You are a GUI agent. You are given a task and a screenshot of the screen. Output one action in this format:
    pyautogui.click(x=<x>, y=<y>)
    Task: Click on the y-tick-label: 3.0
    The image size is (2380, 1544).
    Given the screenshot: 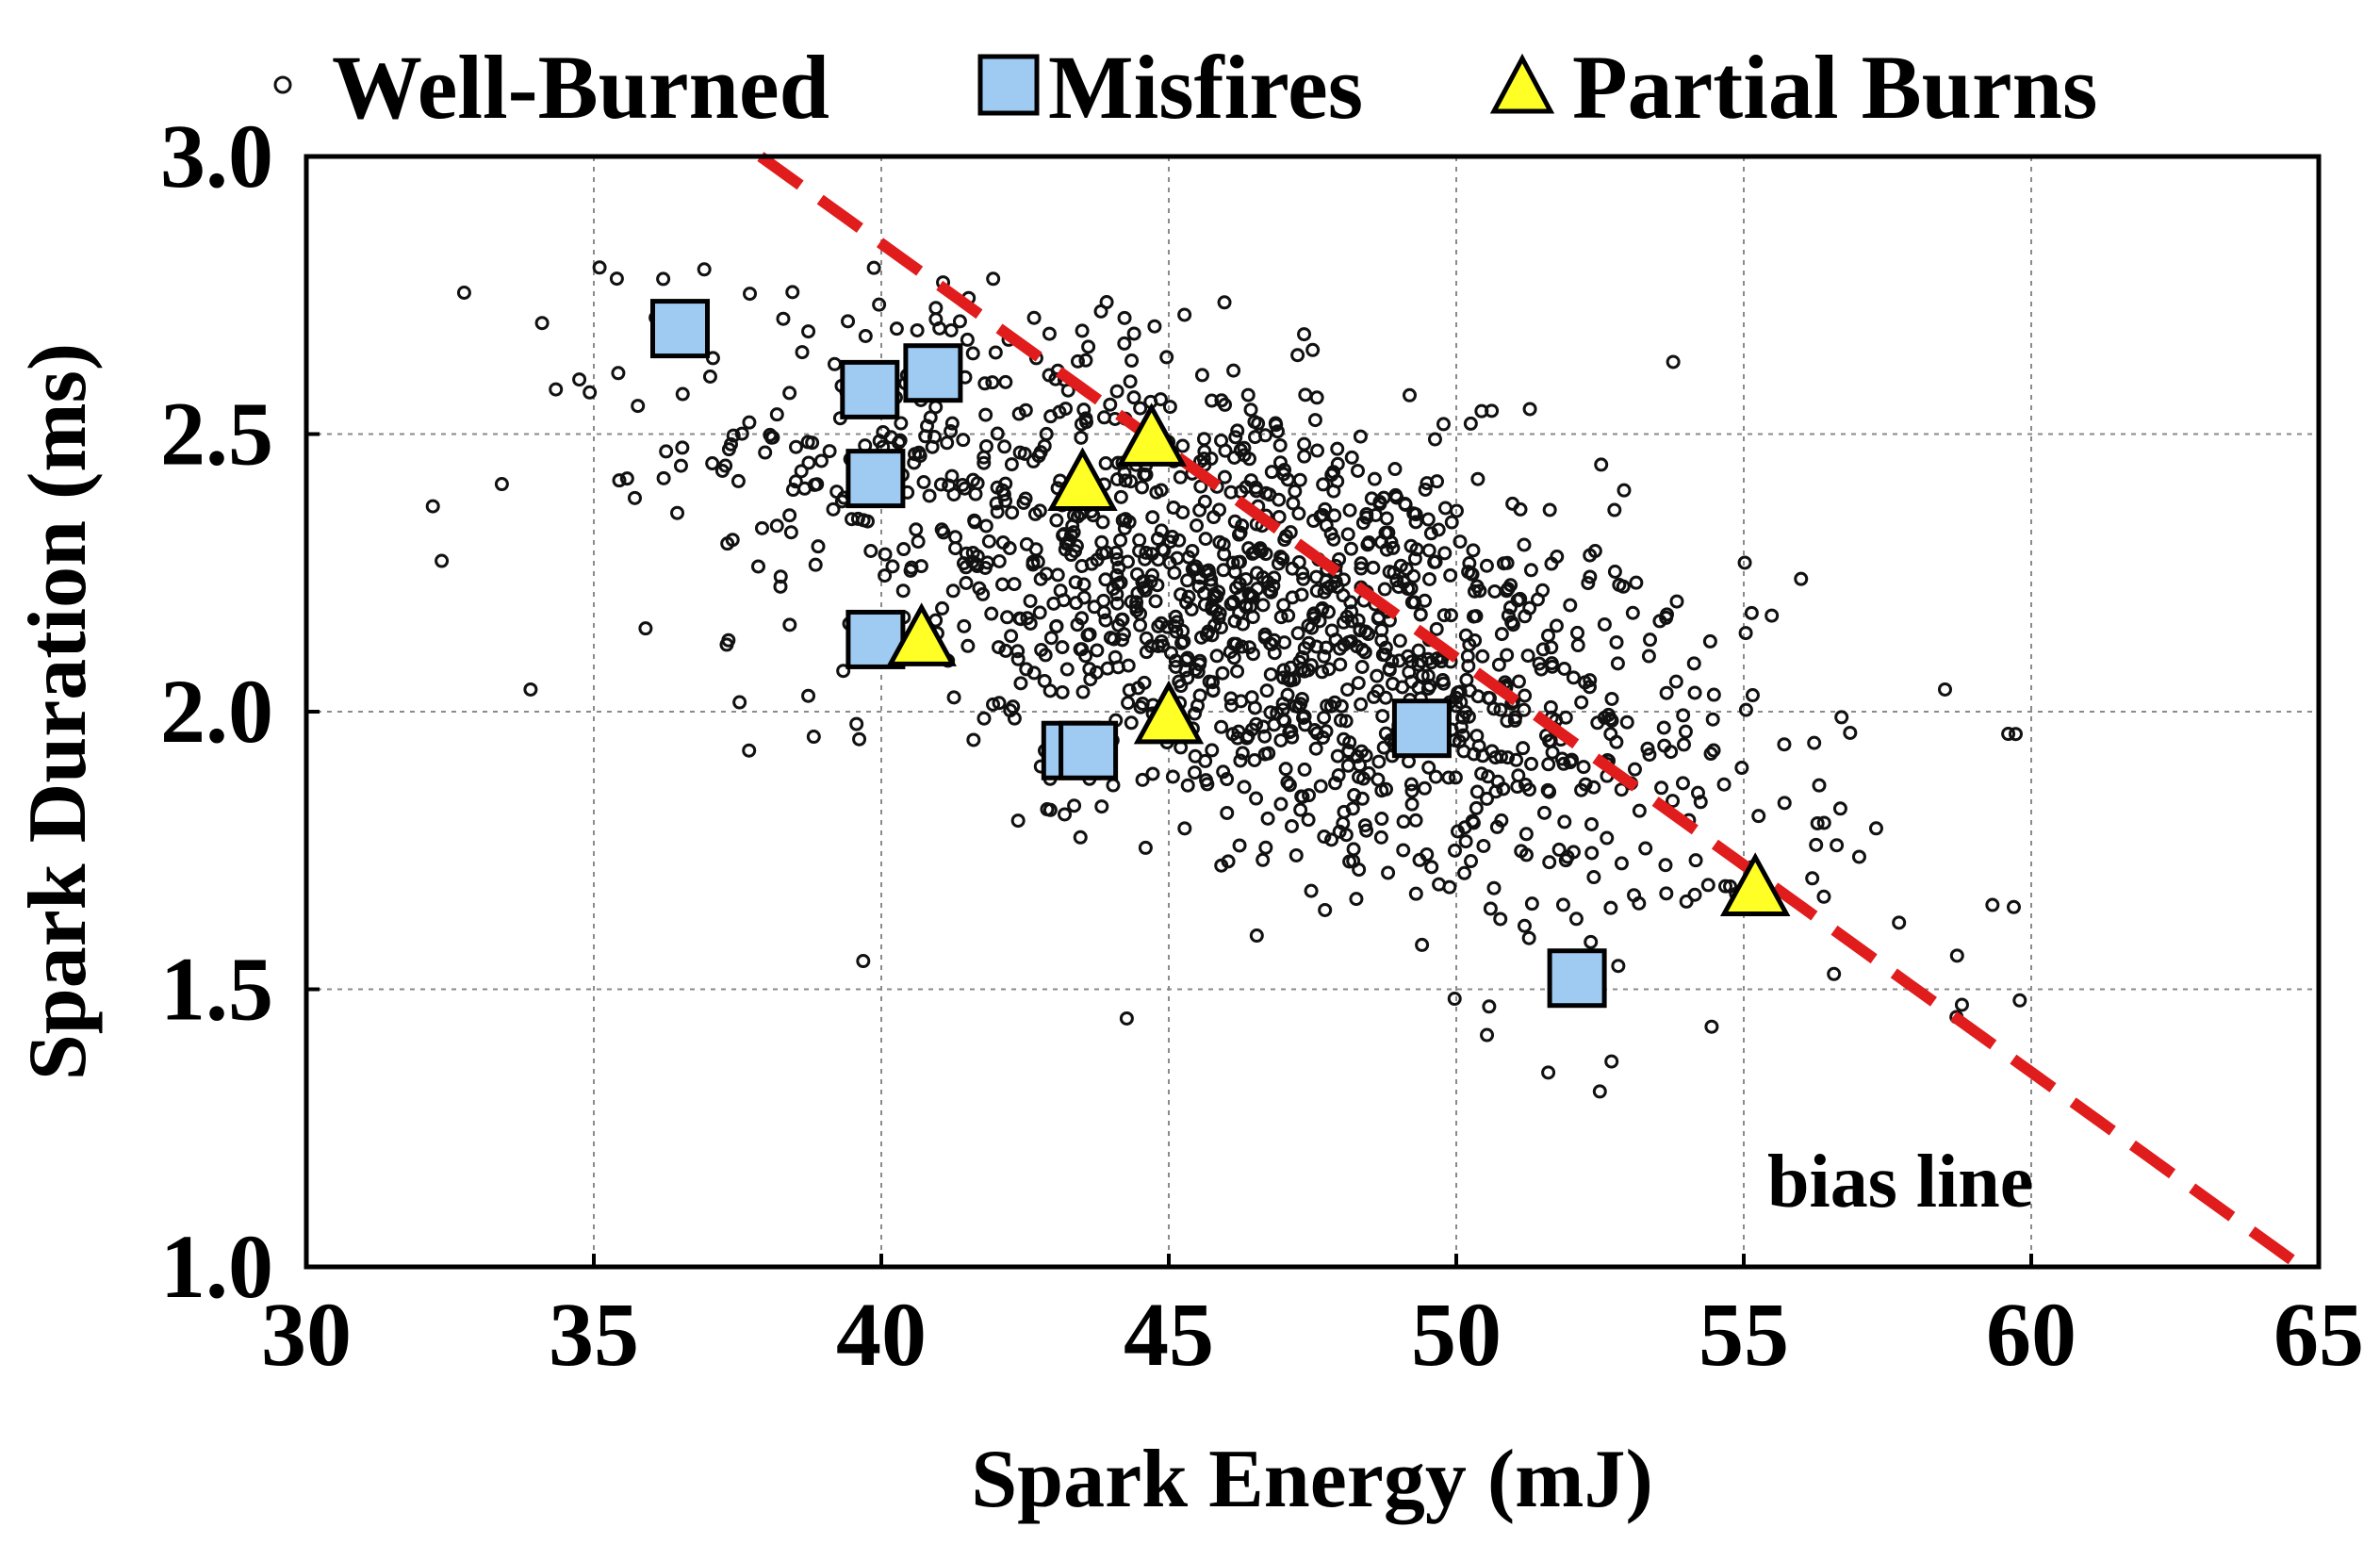 What is the action you would take?
    pyautogui.click(x=216, y=156)
    